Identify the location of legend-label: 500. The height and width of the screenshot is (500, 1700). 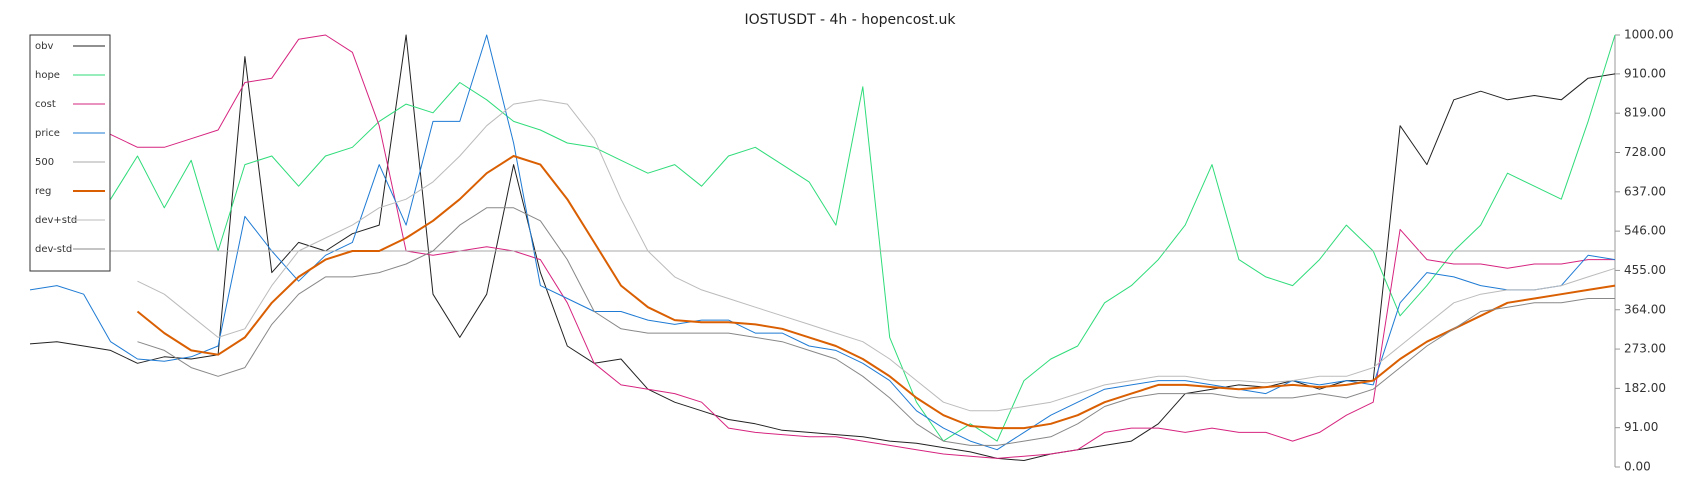
(44, 162).